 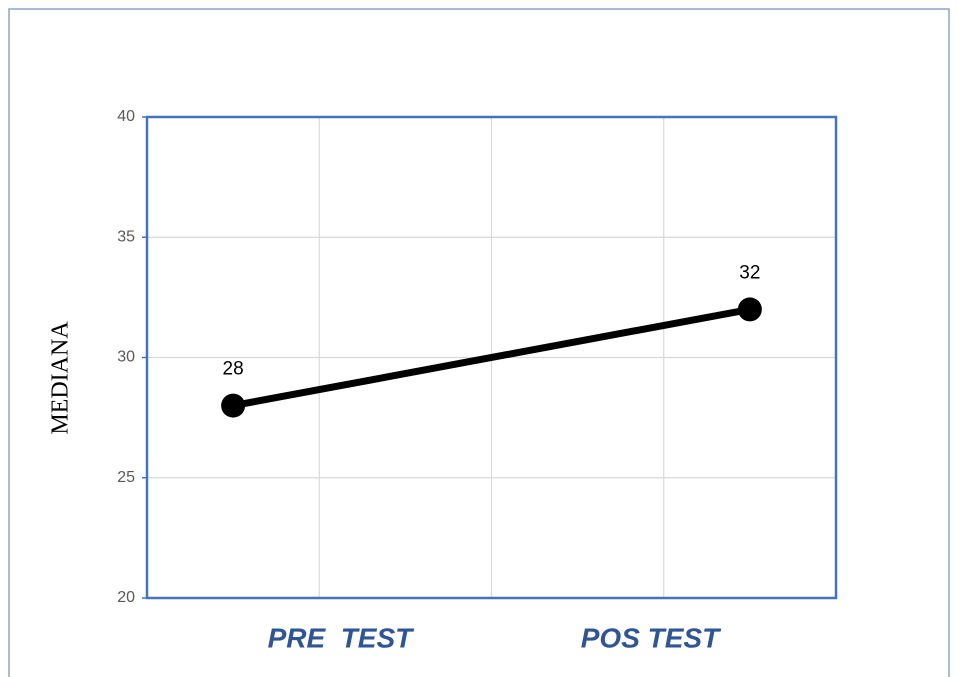 I want to click on line, so click(x=491, y=357).